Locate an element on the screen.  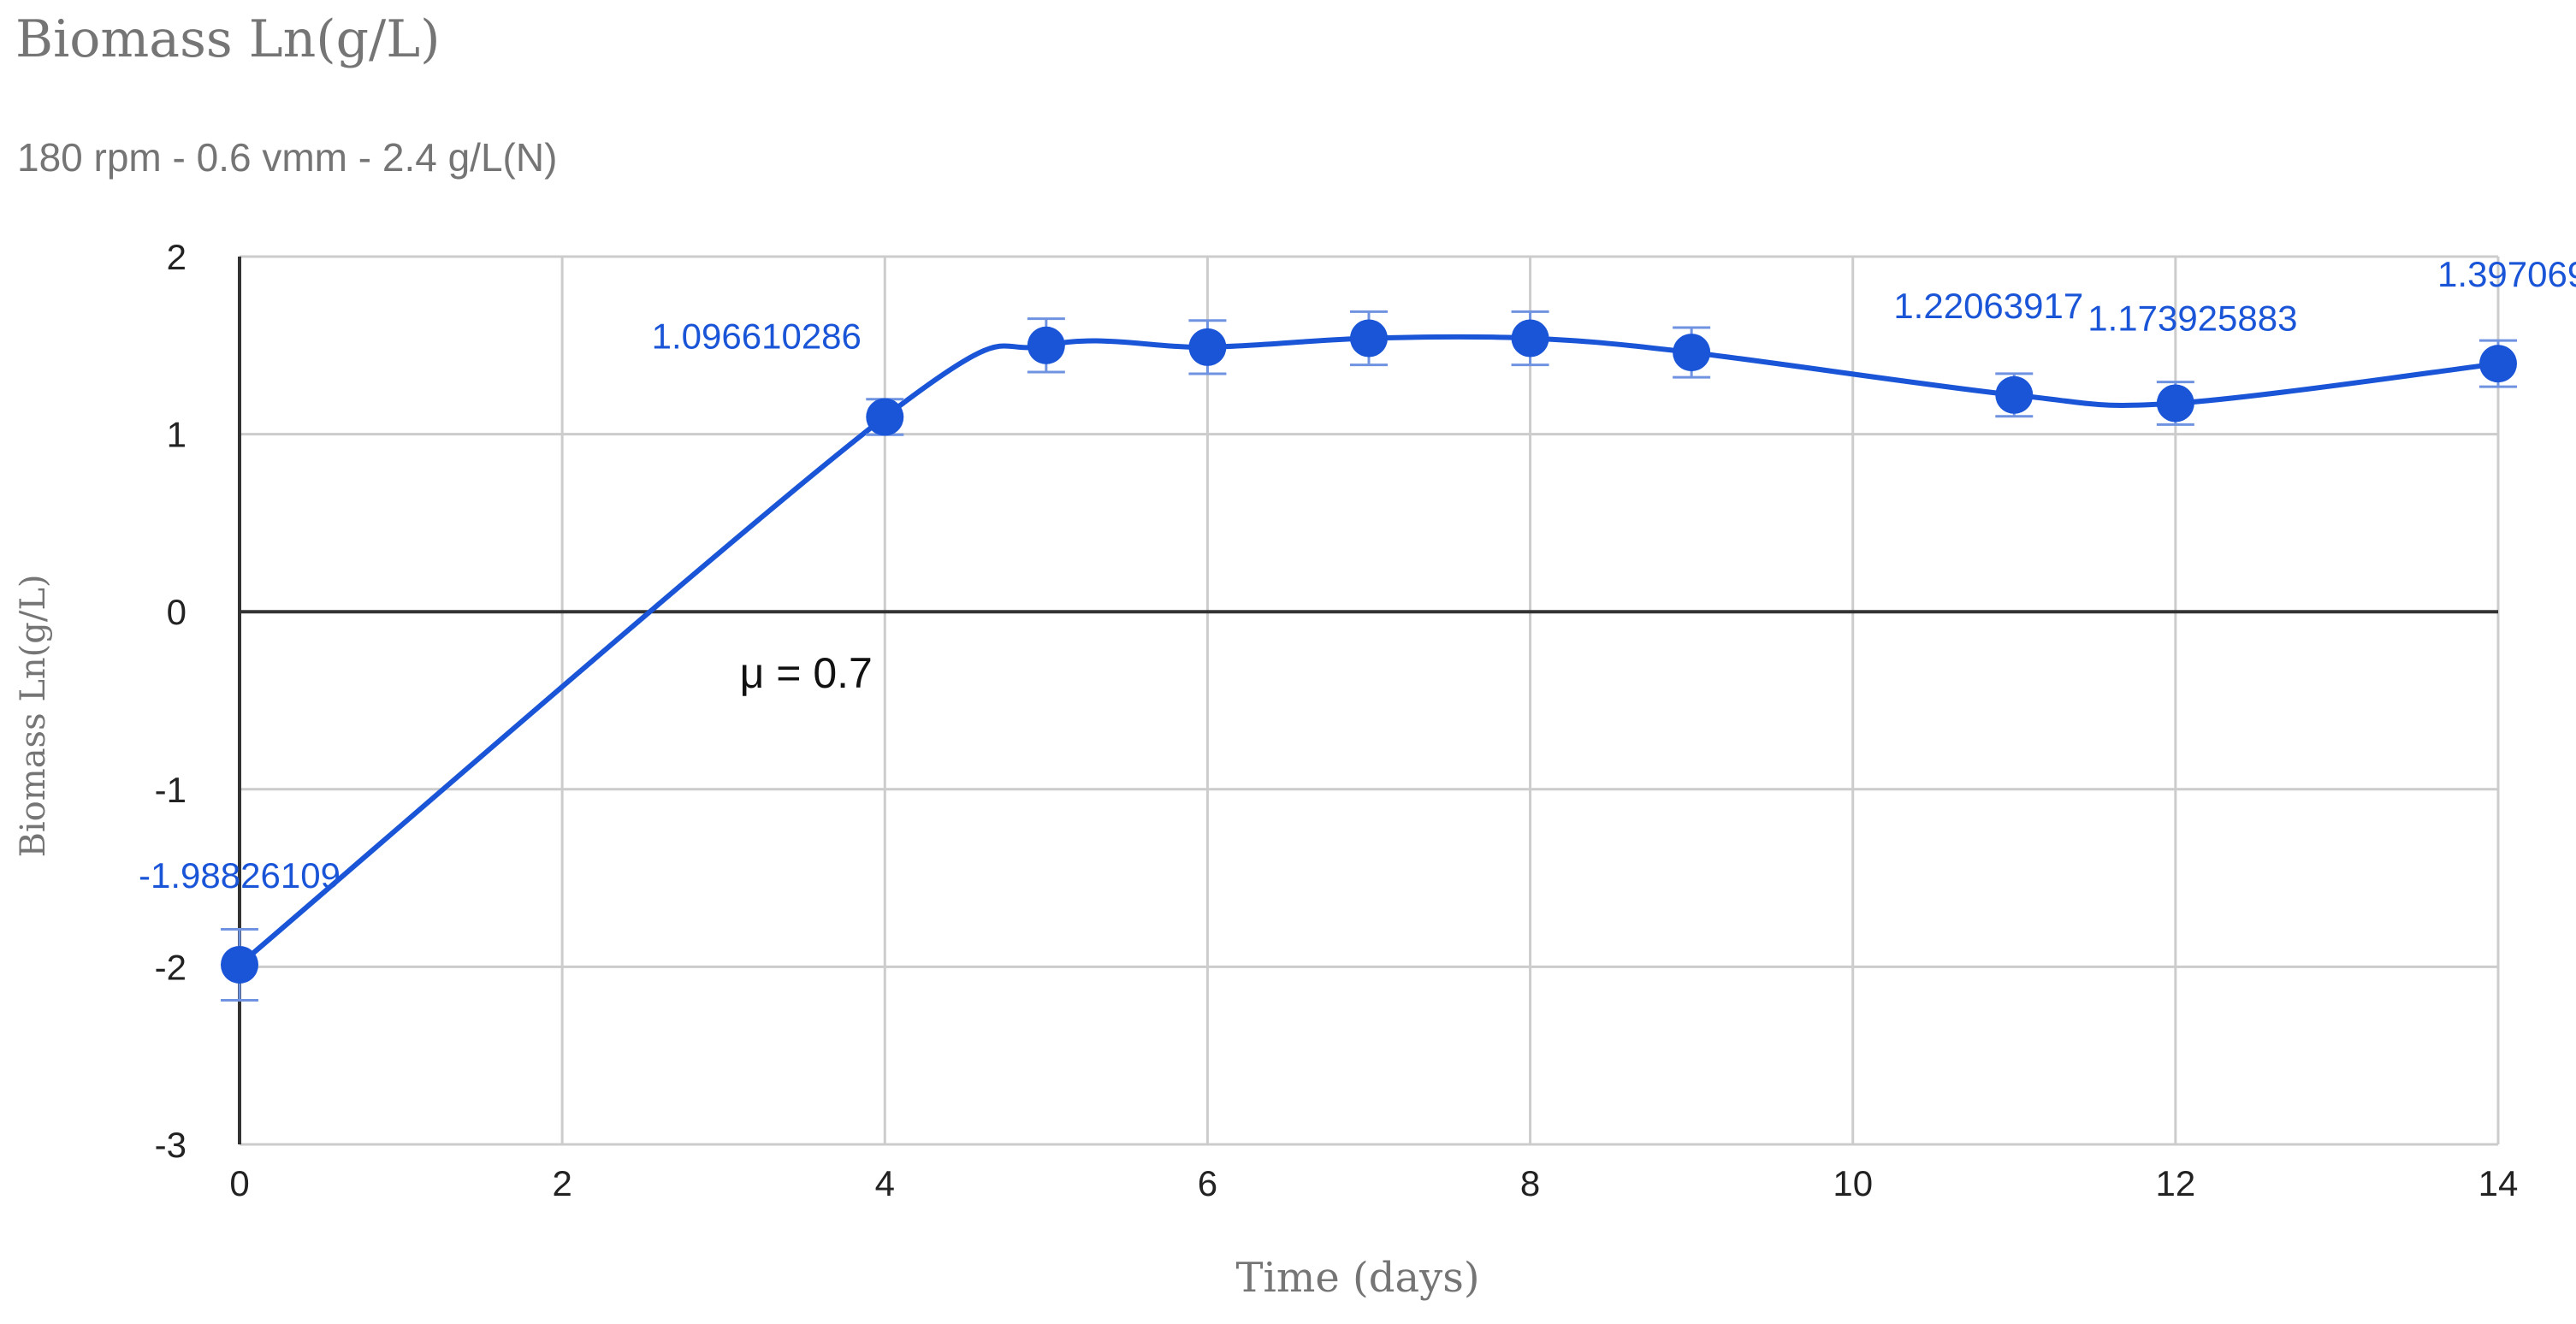
x-tick-label: 6 is located at coordinates (1207, 1183).